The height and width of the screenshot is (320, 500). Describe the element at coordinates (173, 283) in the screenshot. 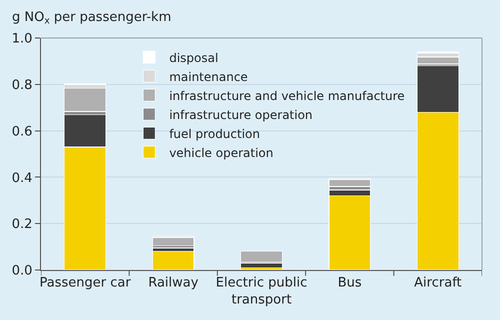

I see `x-tick-label: Railway` at that location.